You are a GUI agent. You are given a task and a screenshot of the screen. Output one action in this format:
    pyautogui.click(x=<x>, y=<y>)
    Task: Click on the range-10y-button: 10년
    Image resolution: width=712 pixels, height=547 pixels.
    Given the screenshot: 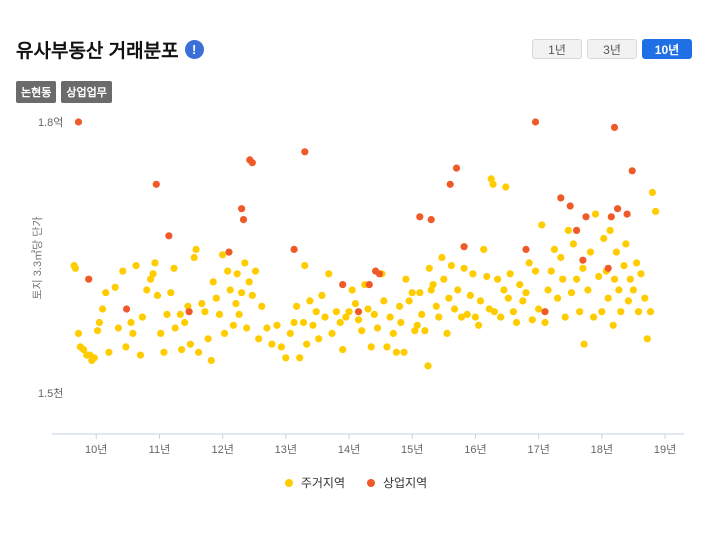 What is the action you would take?
    pyautogui.click(x=667, y=49)
    